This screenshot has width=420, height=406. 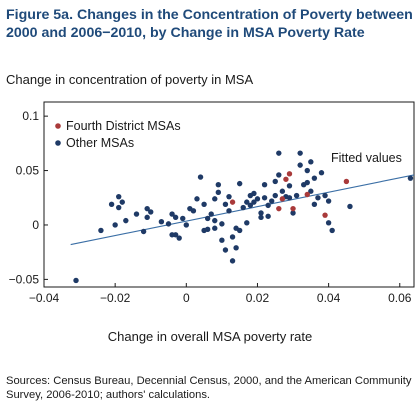 I want to click on fitted-values-label: Fitted values, so click(x=366, y=158).